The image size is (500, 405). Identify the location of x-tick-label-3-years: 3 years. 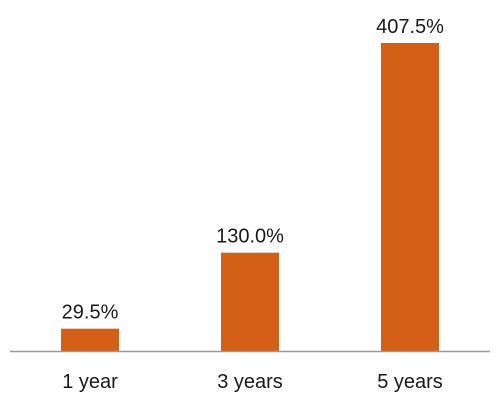
(250, 382).